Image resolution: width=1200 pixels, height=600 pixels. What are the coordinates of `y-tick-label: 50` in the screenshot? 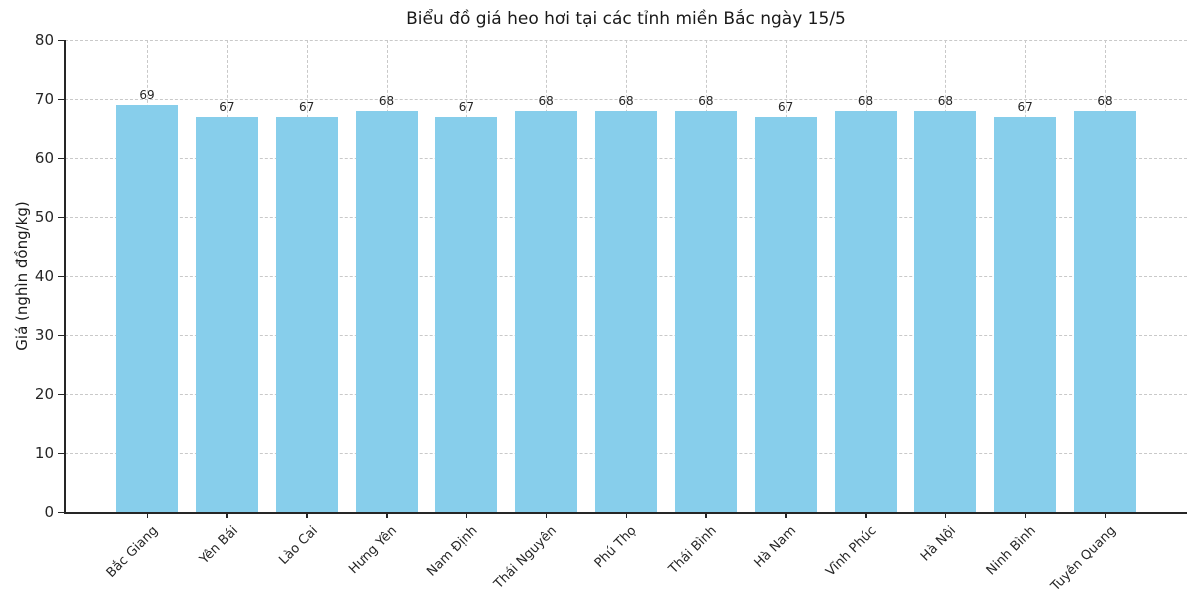 It's located at (44, 217).